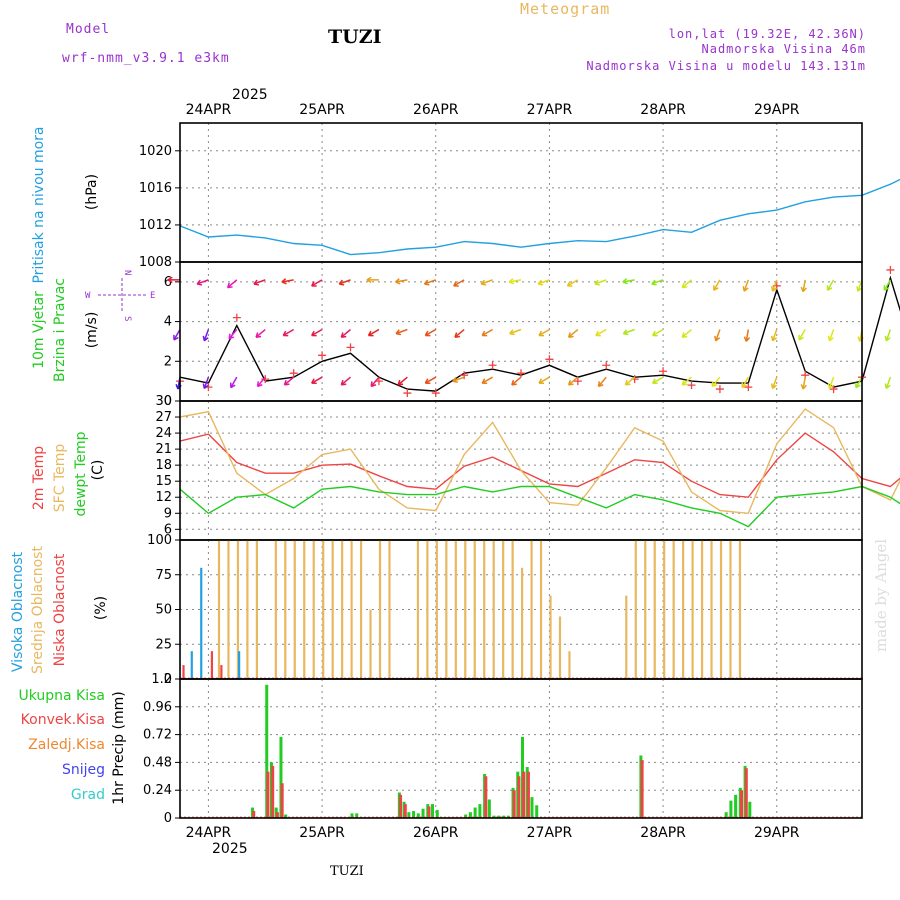  What do you see at coordinates (63, 720) in the screenshot?
I see `precip-conv-title: Konvek.Kisa` at bounding box center [63, 720].